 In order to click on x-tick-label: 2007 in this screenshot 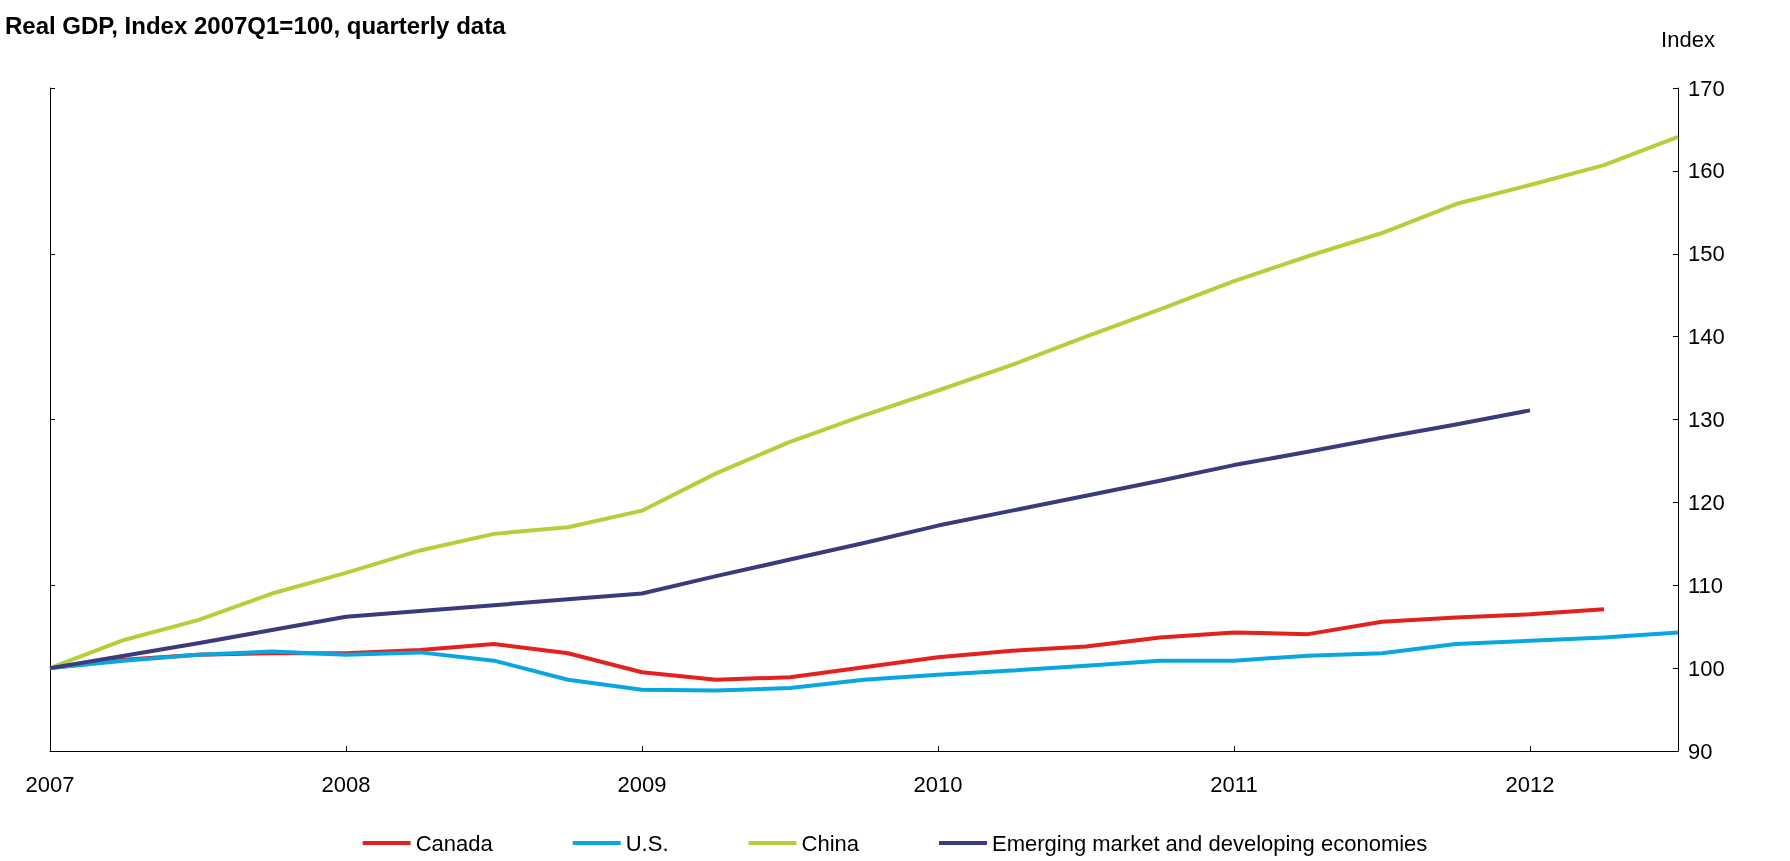, I will do `click(50, 784)`.